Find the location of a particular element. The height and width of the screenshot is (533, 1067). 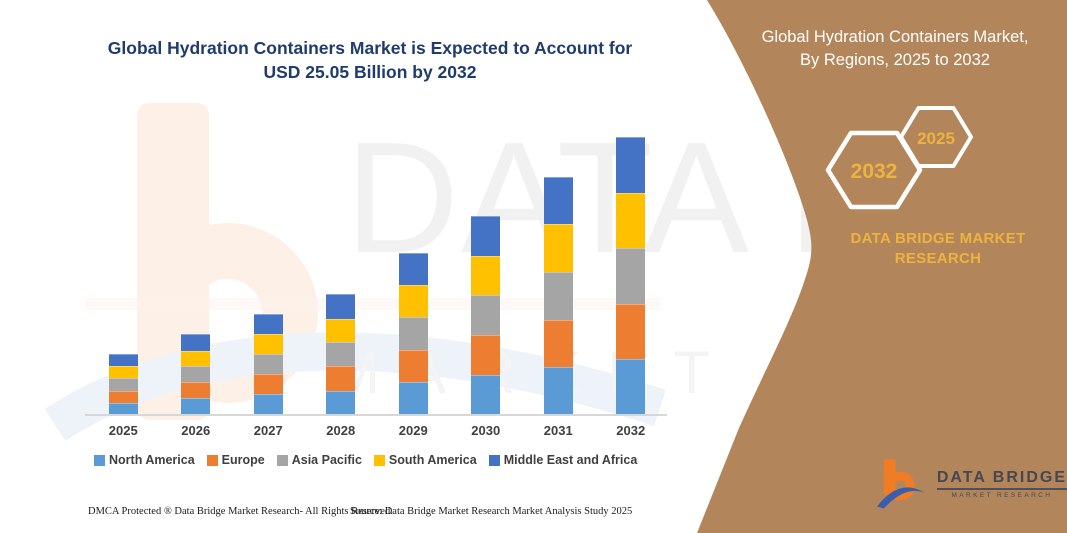

company-logo-name: DATA BRIDGE is located at coordinates (1001, 479).